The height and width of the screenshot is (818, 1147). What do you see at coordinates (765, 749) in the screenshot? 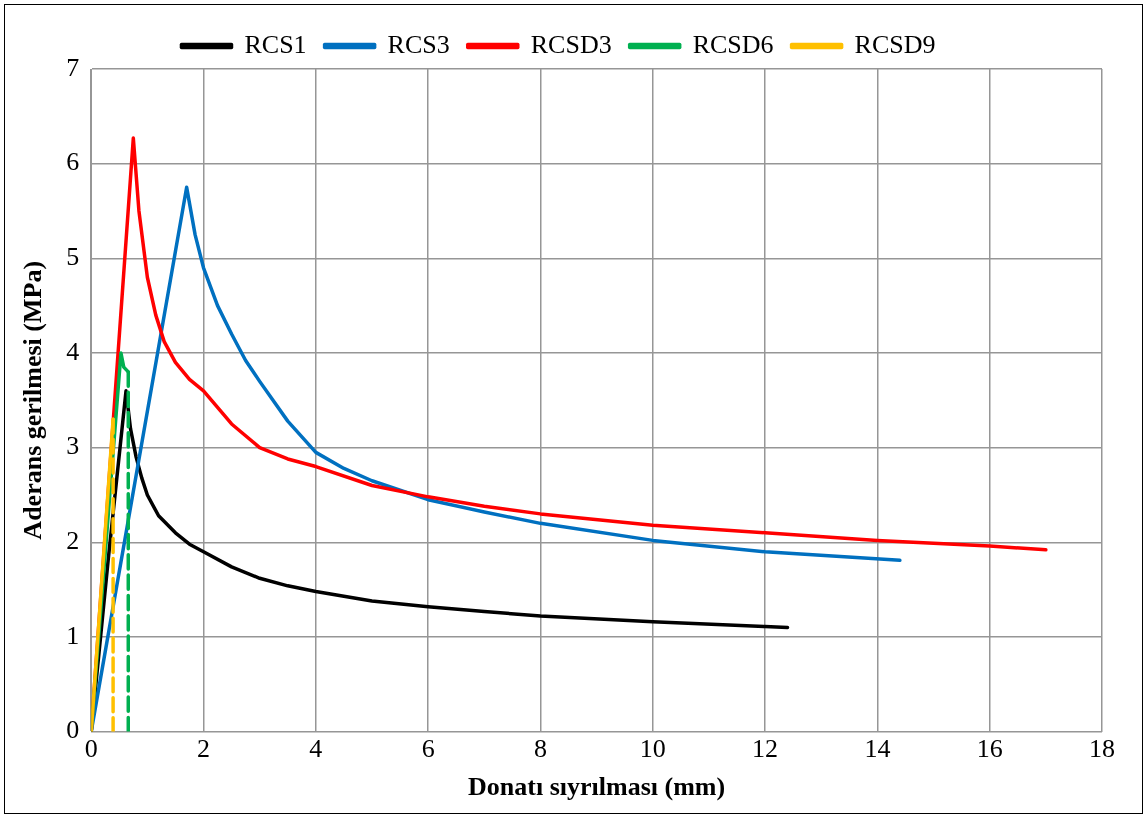
I see `x-tick-label: 12` at bounding box center [765, 749].